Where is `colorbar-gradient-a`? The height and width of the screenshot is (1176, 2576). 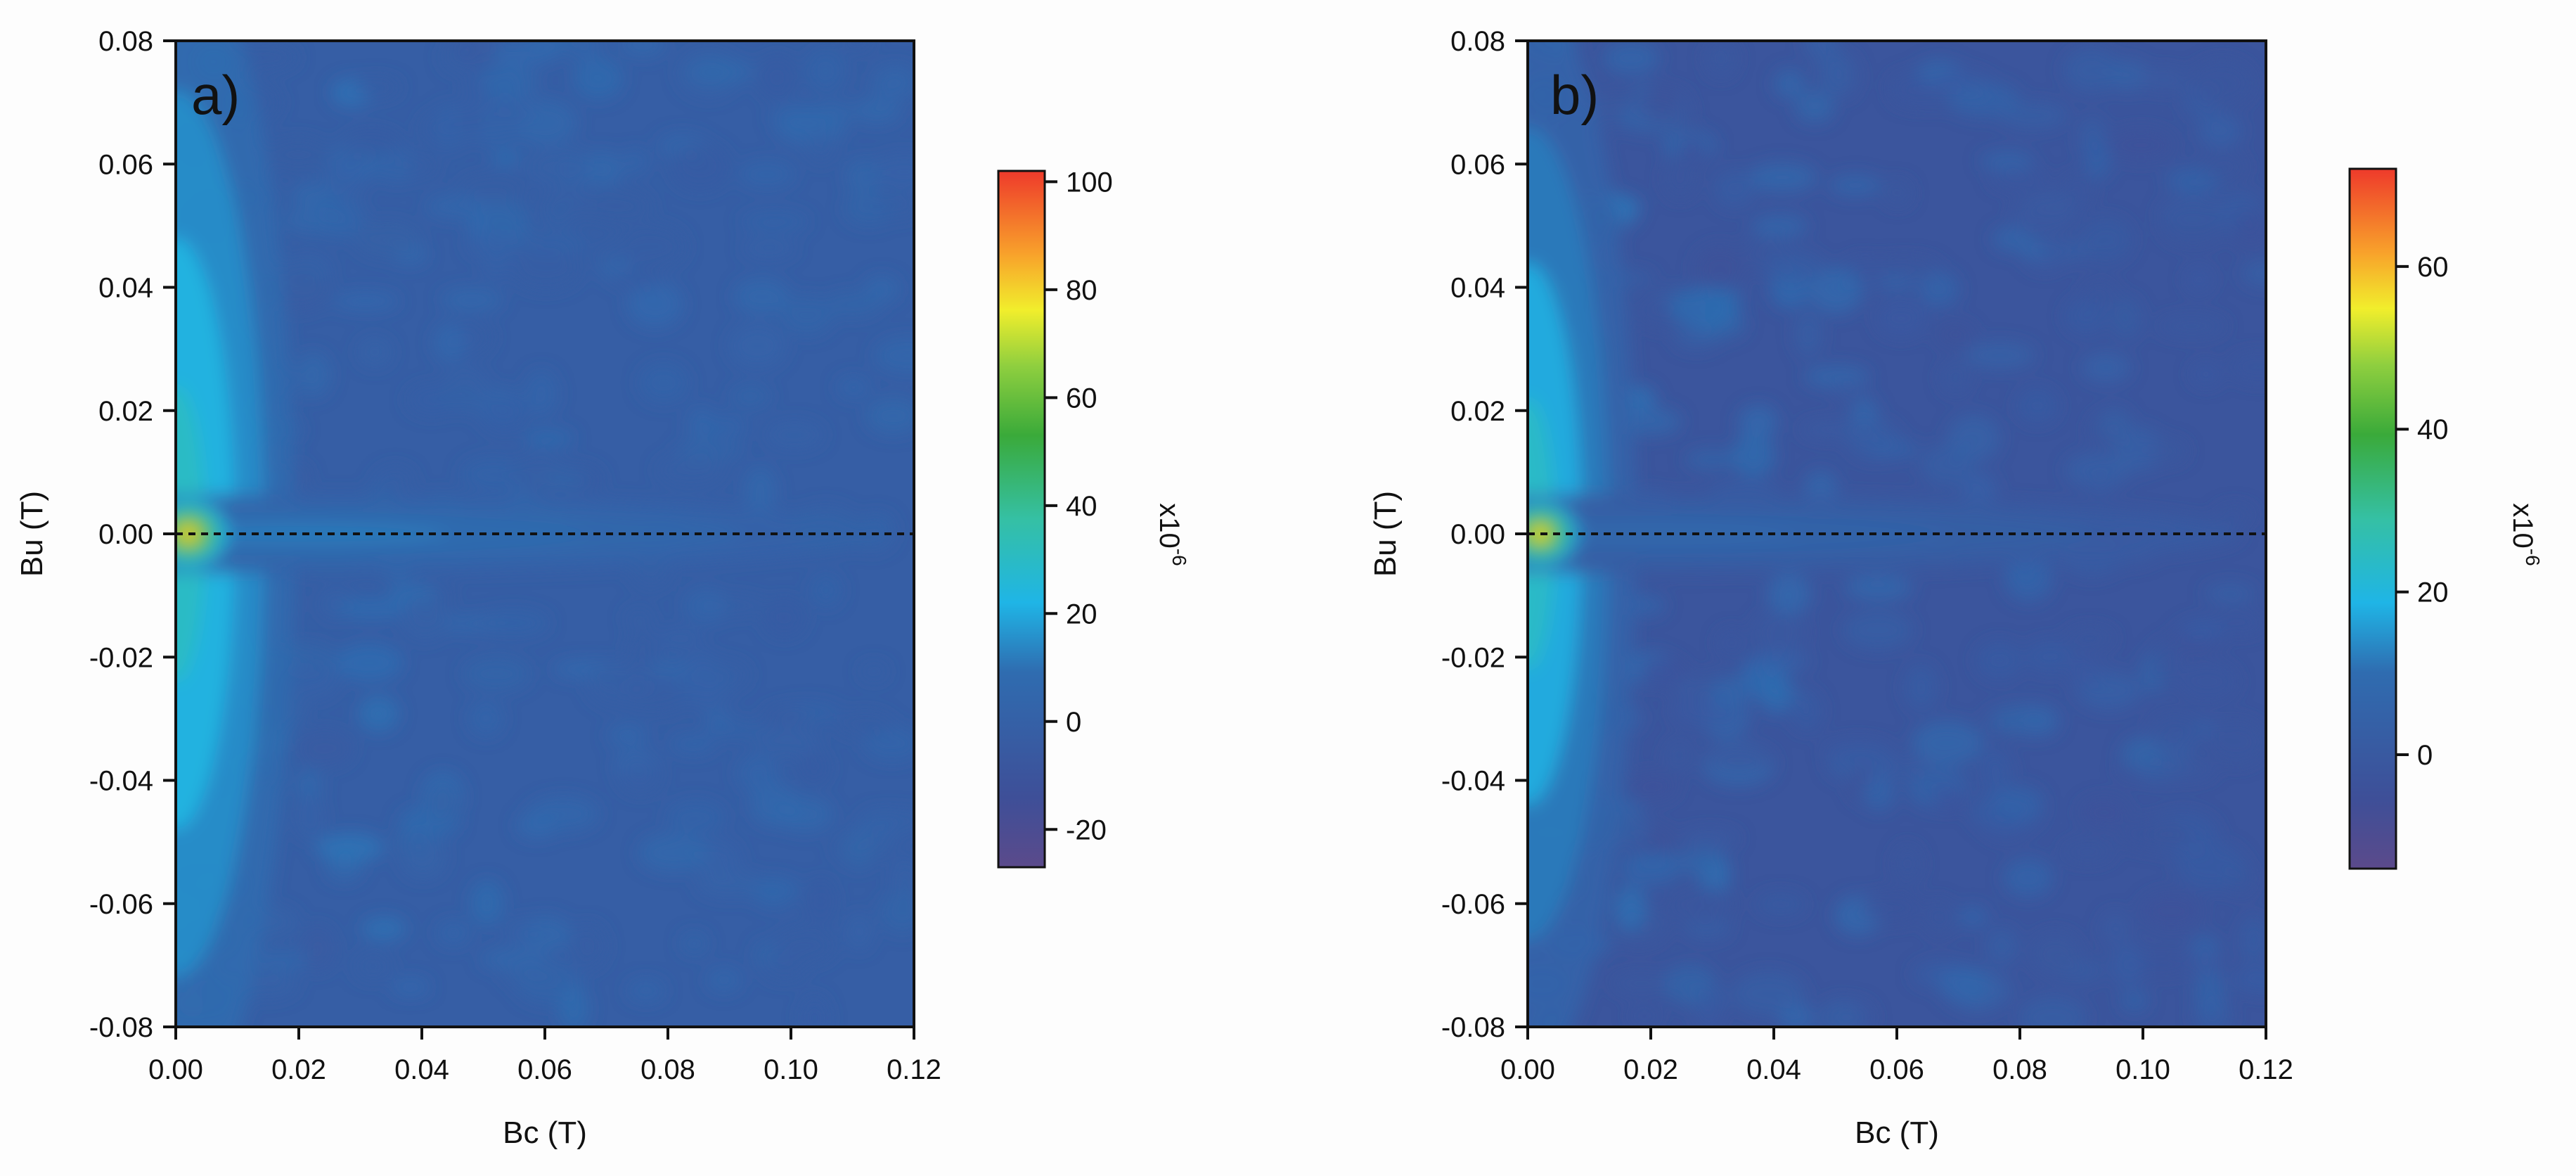 colorbar-gradient-a is located at coordinates (1021, 519).